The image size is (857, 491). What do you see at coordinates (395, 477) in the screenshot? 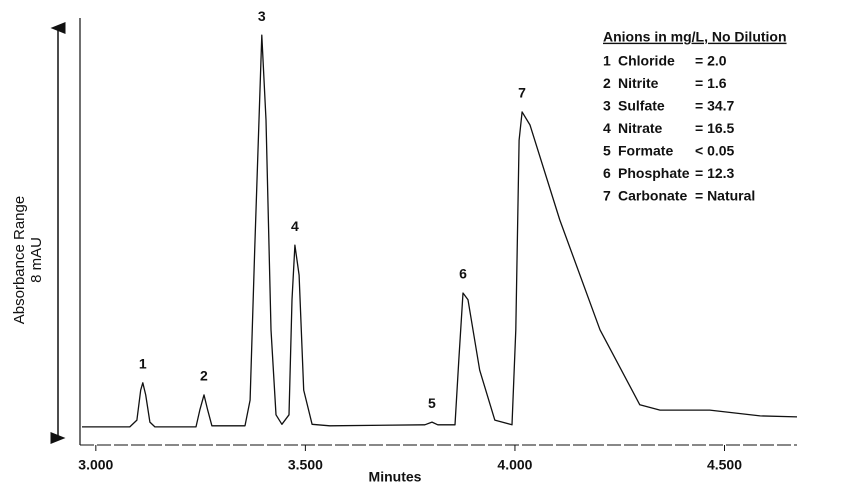
I see `x-axis-label: Minutes` at bounding box center [395, 477].